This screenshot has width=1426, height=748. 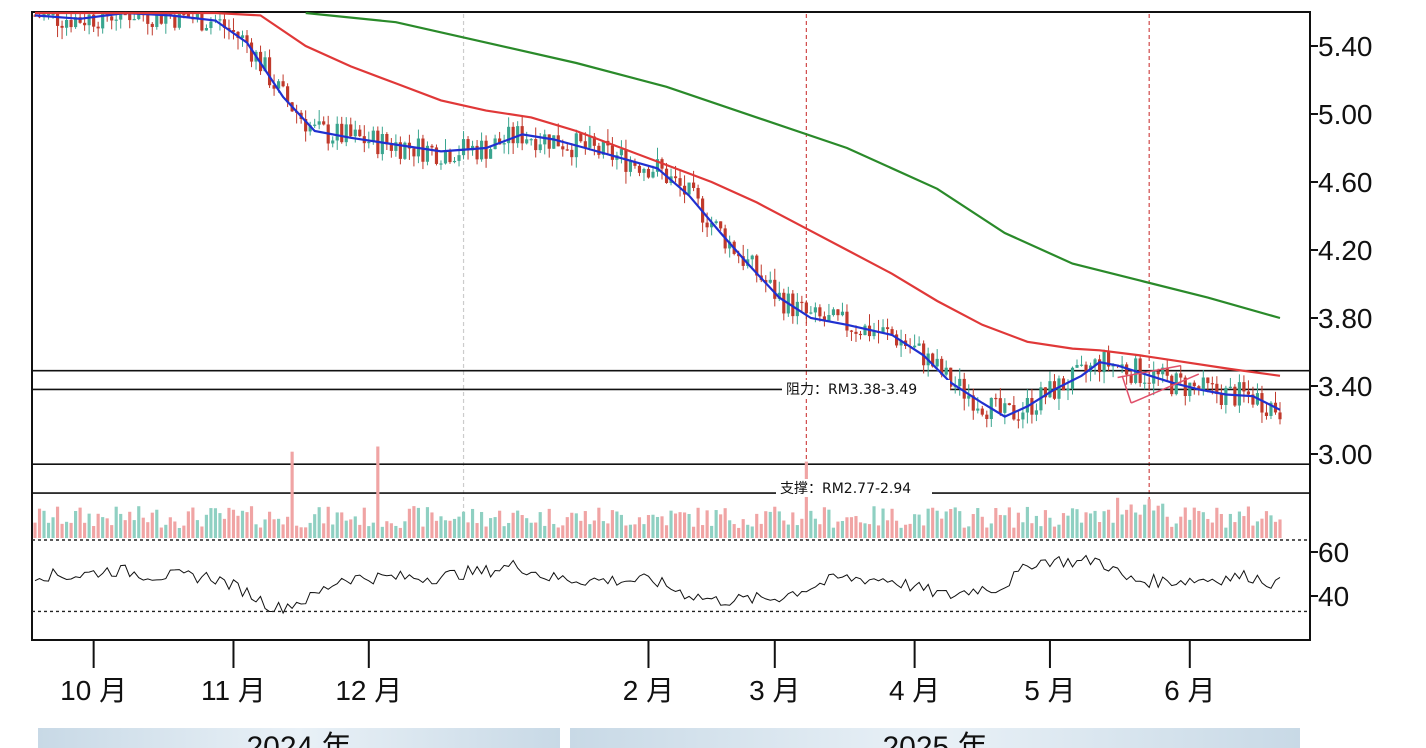 I want to click on support-label-bg, so click(x=854, y=488).